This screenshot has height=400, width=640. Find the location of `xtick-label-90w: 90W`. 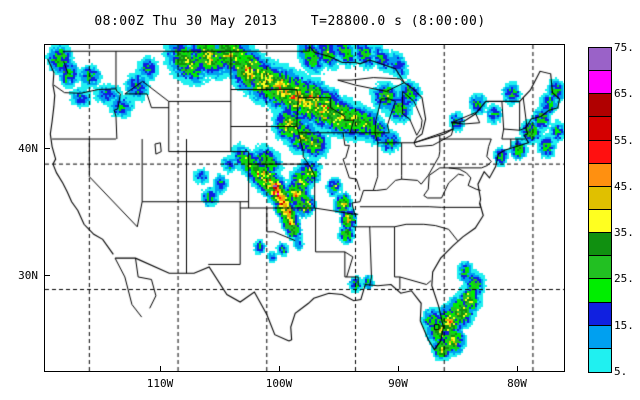

xtick-label-90w: 90W is located at coordinates (398, 383).